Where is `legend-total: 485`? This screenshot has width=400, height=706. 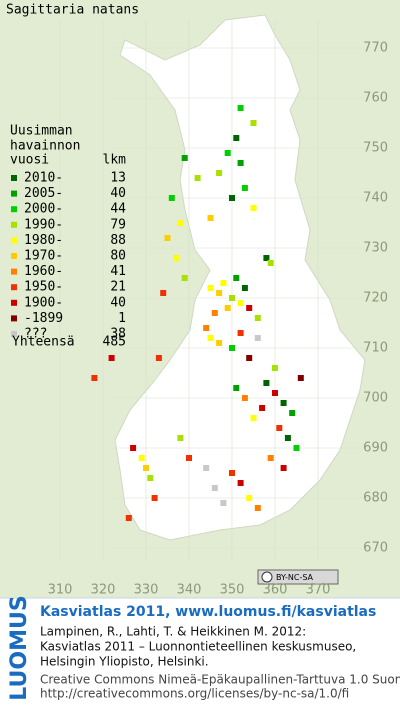
legend-total: 485 is located at coordinates (114, 342).